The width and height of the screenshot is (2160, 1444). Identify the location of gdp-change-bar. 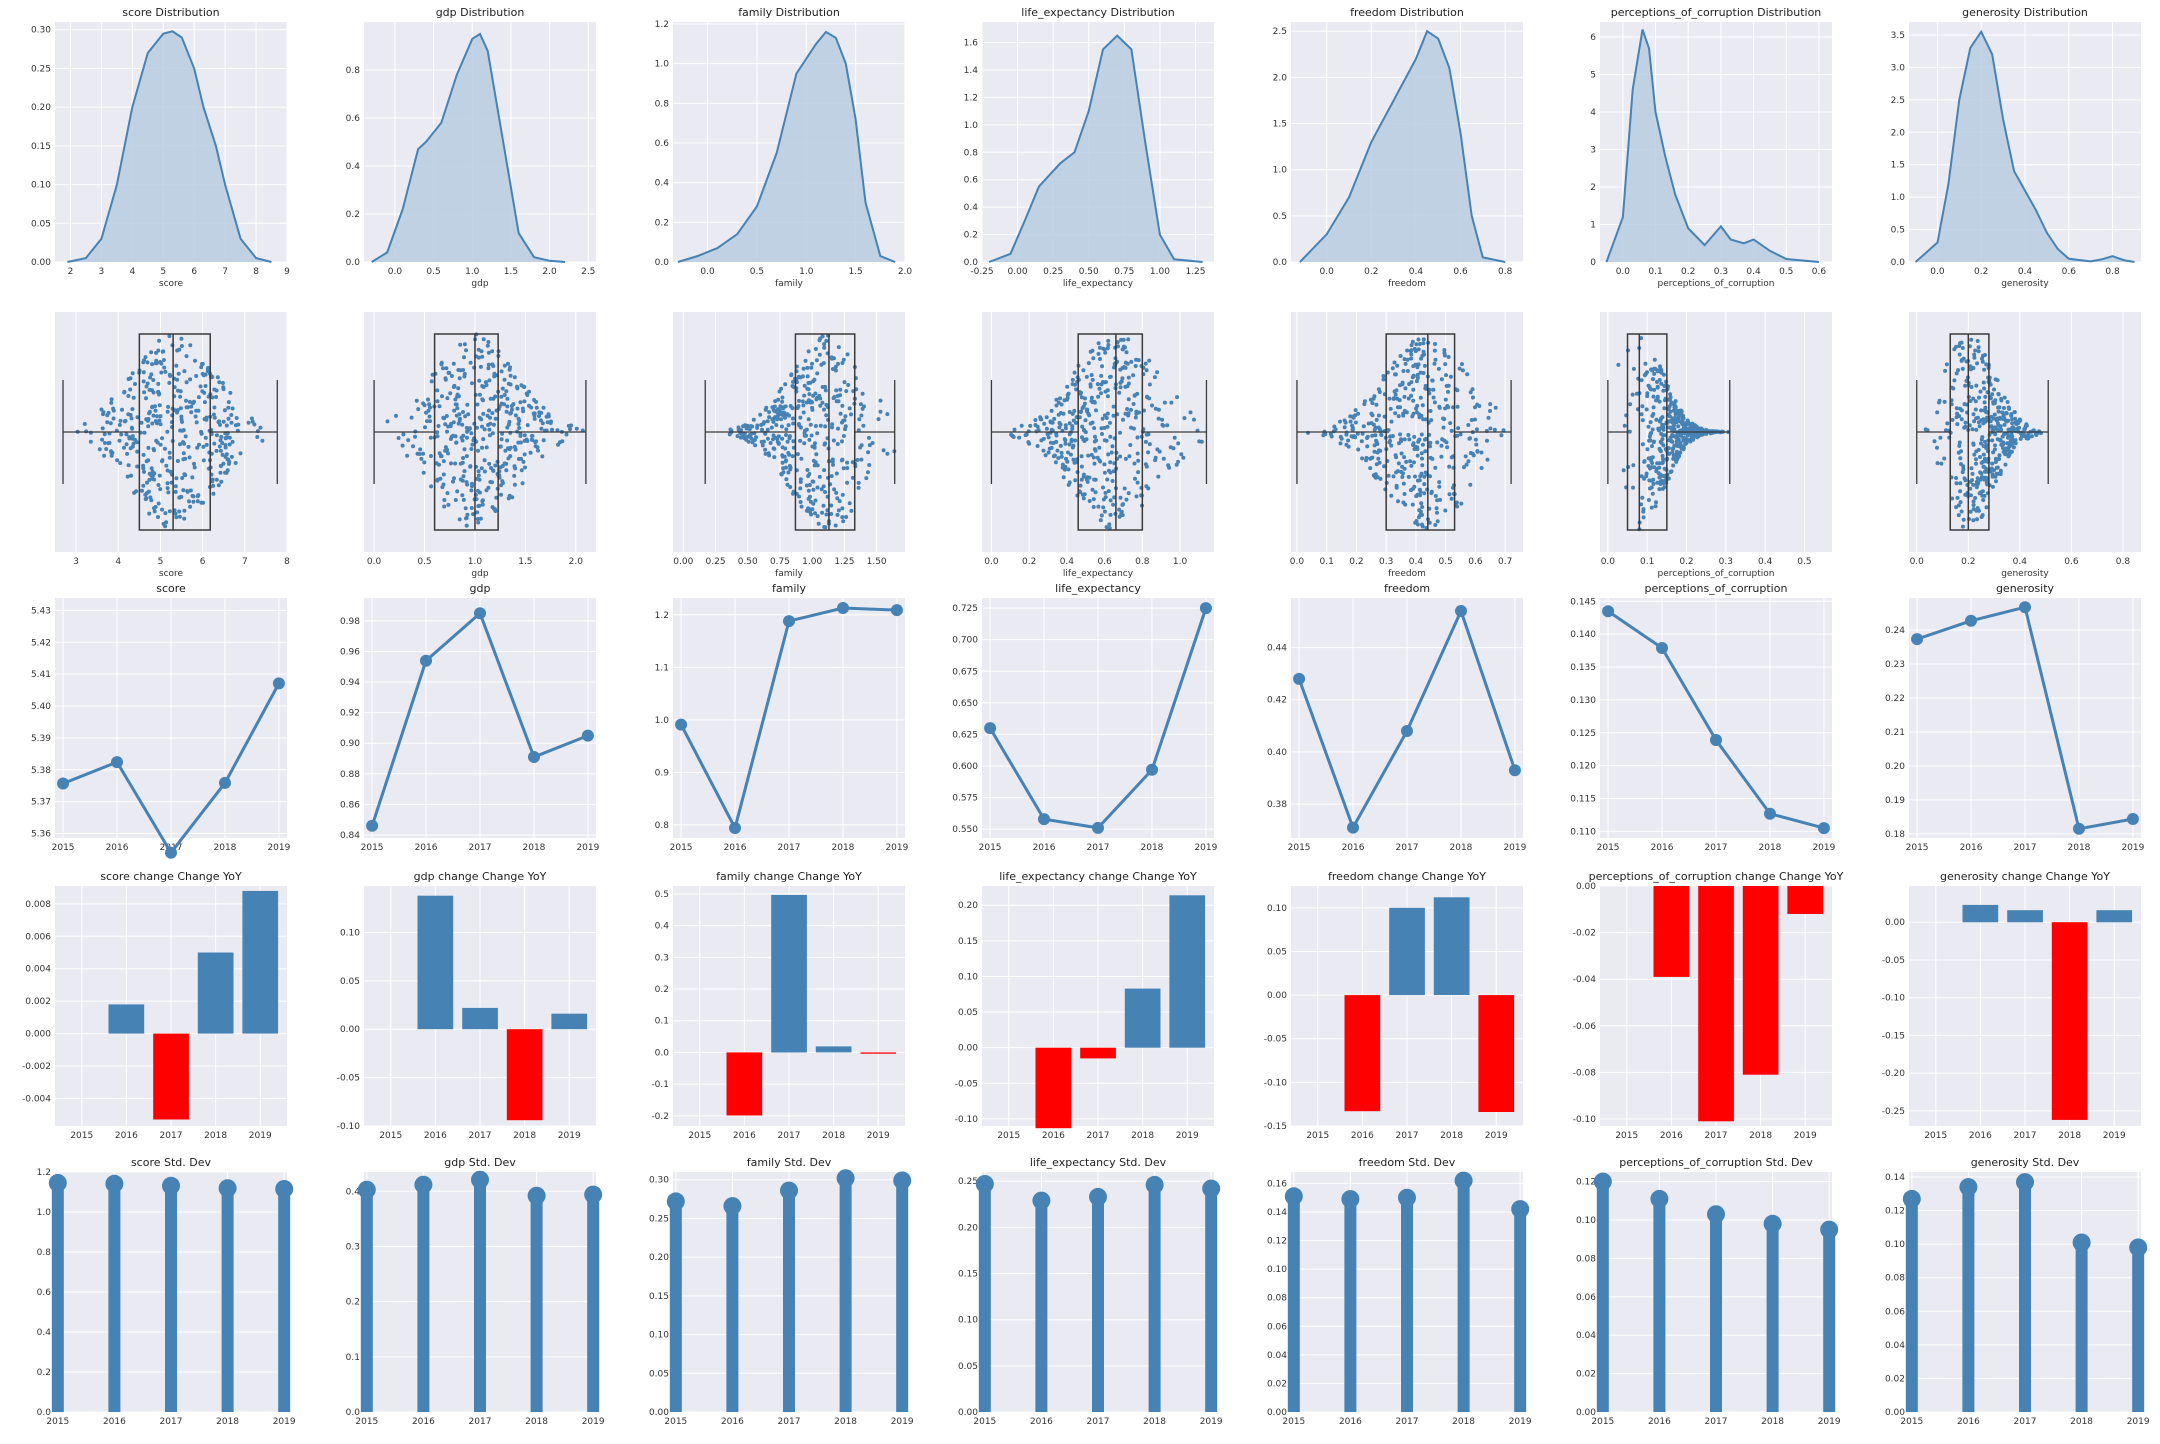
(480, 1018).